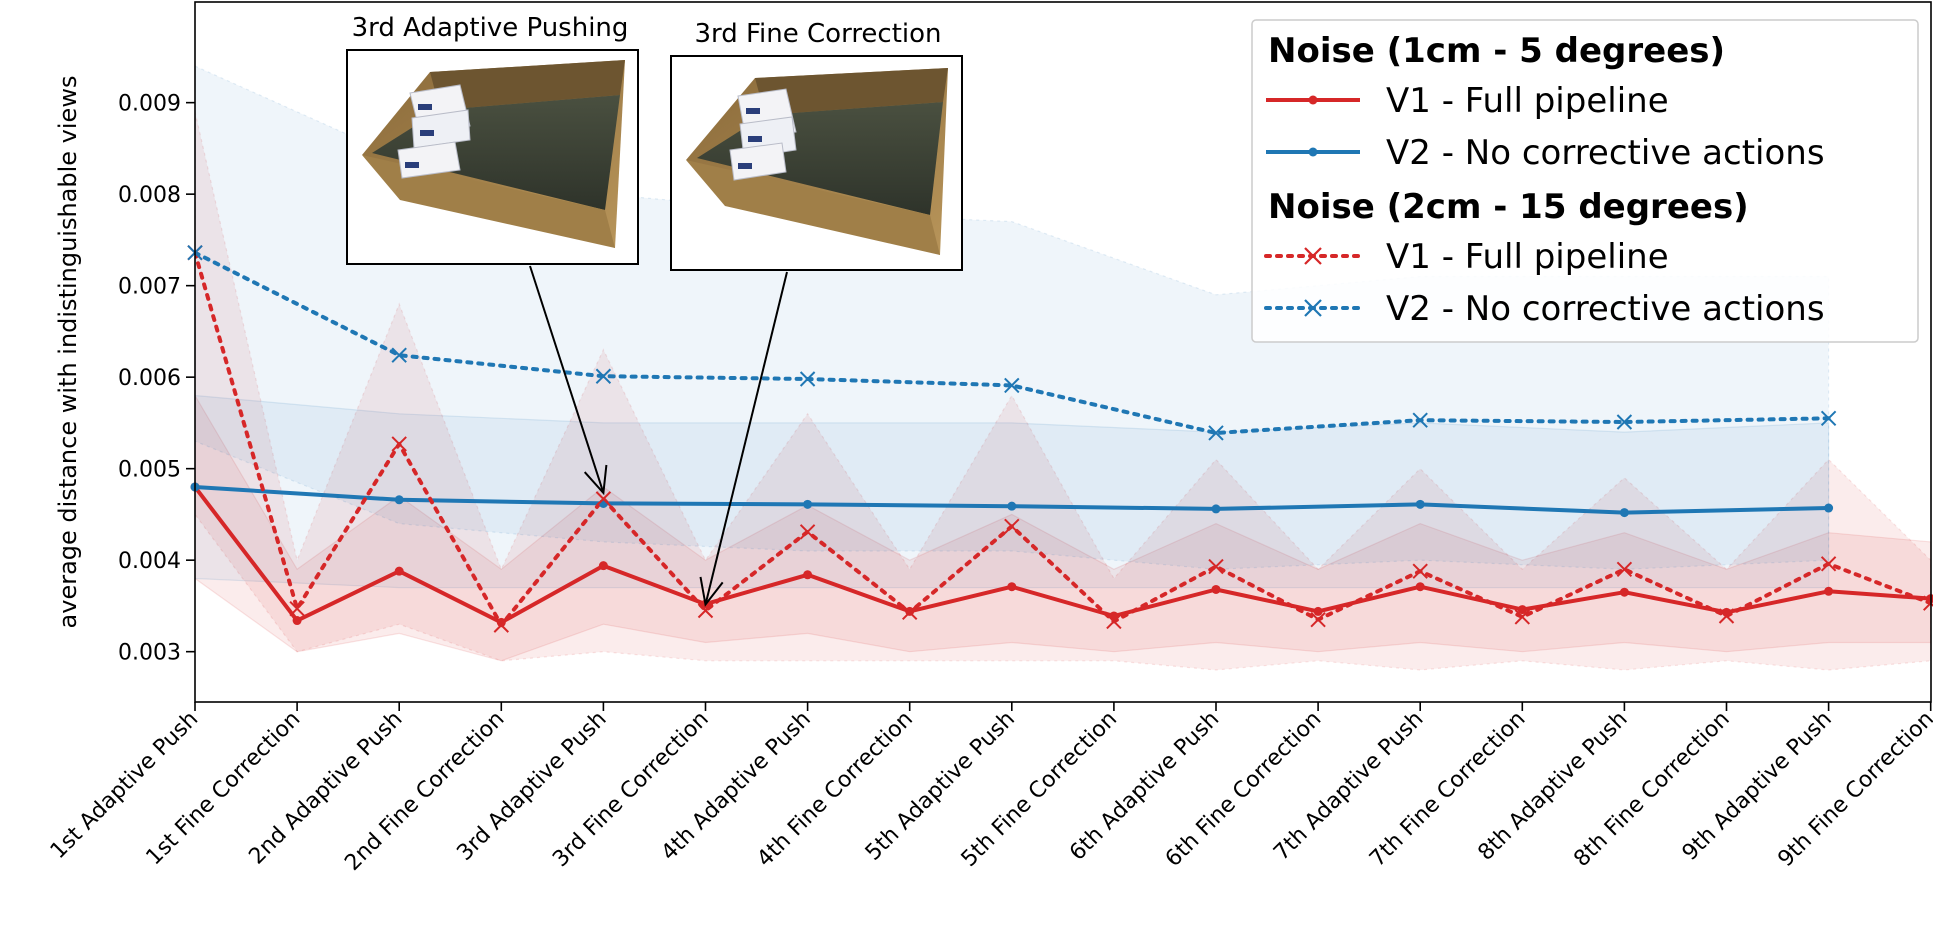  I want to click on legend-item-v2-1cm: V2 - No corrective actions, so click(1545, 153).